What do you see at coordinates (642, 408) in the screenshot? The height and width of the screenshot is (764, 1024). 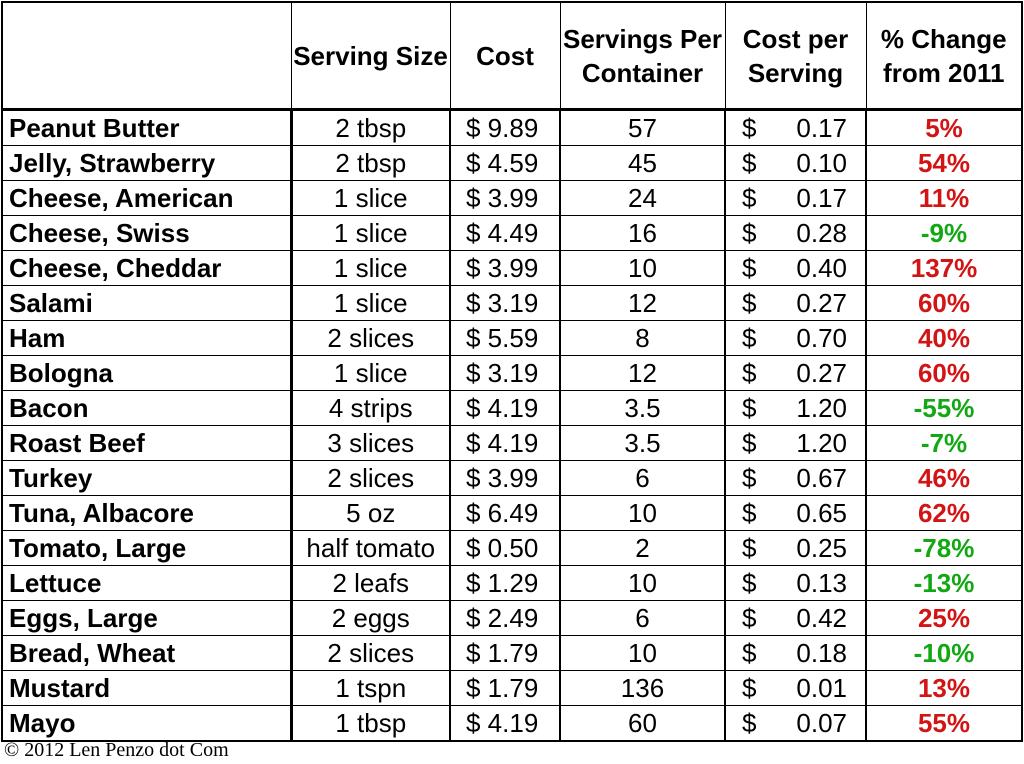 I see `cell-servings-per-container: 3.5` at bounding box center [642, 408].